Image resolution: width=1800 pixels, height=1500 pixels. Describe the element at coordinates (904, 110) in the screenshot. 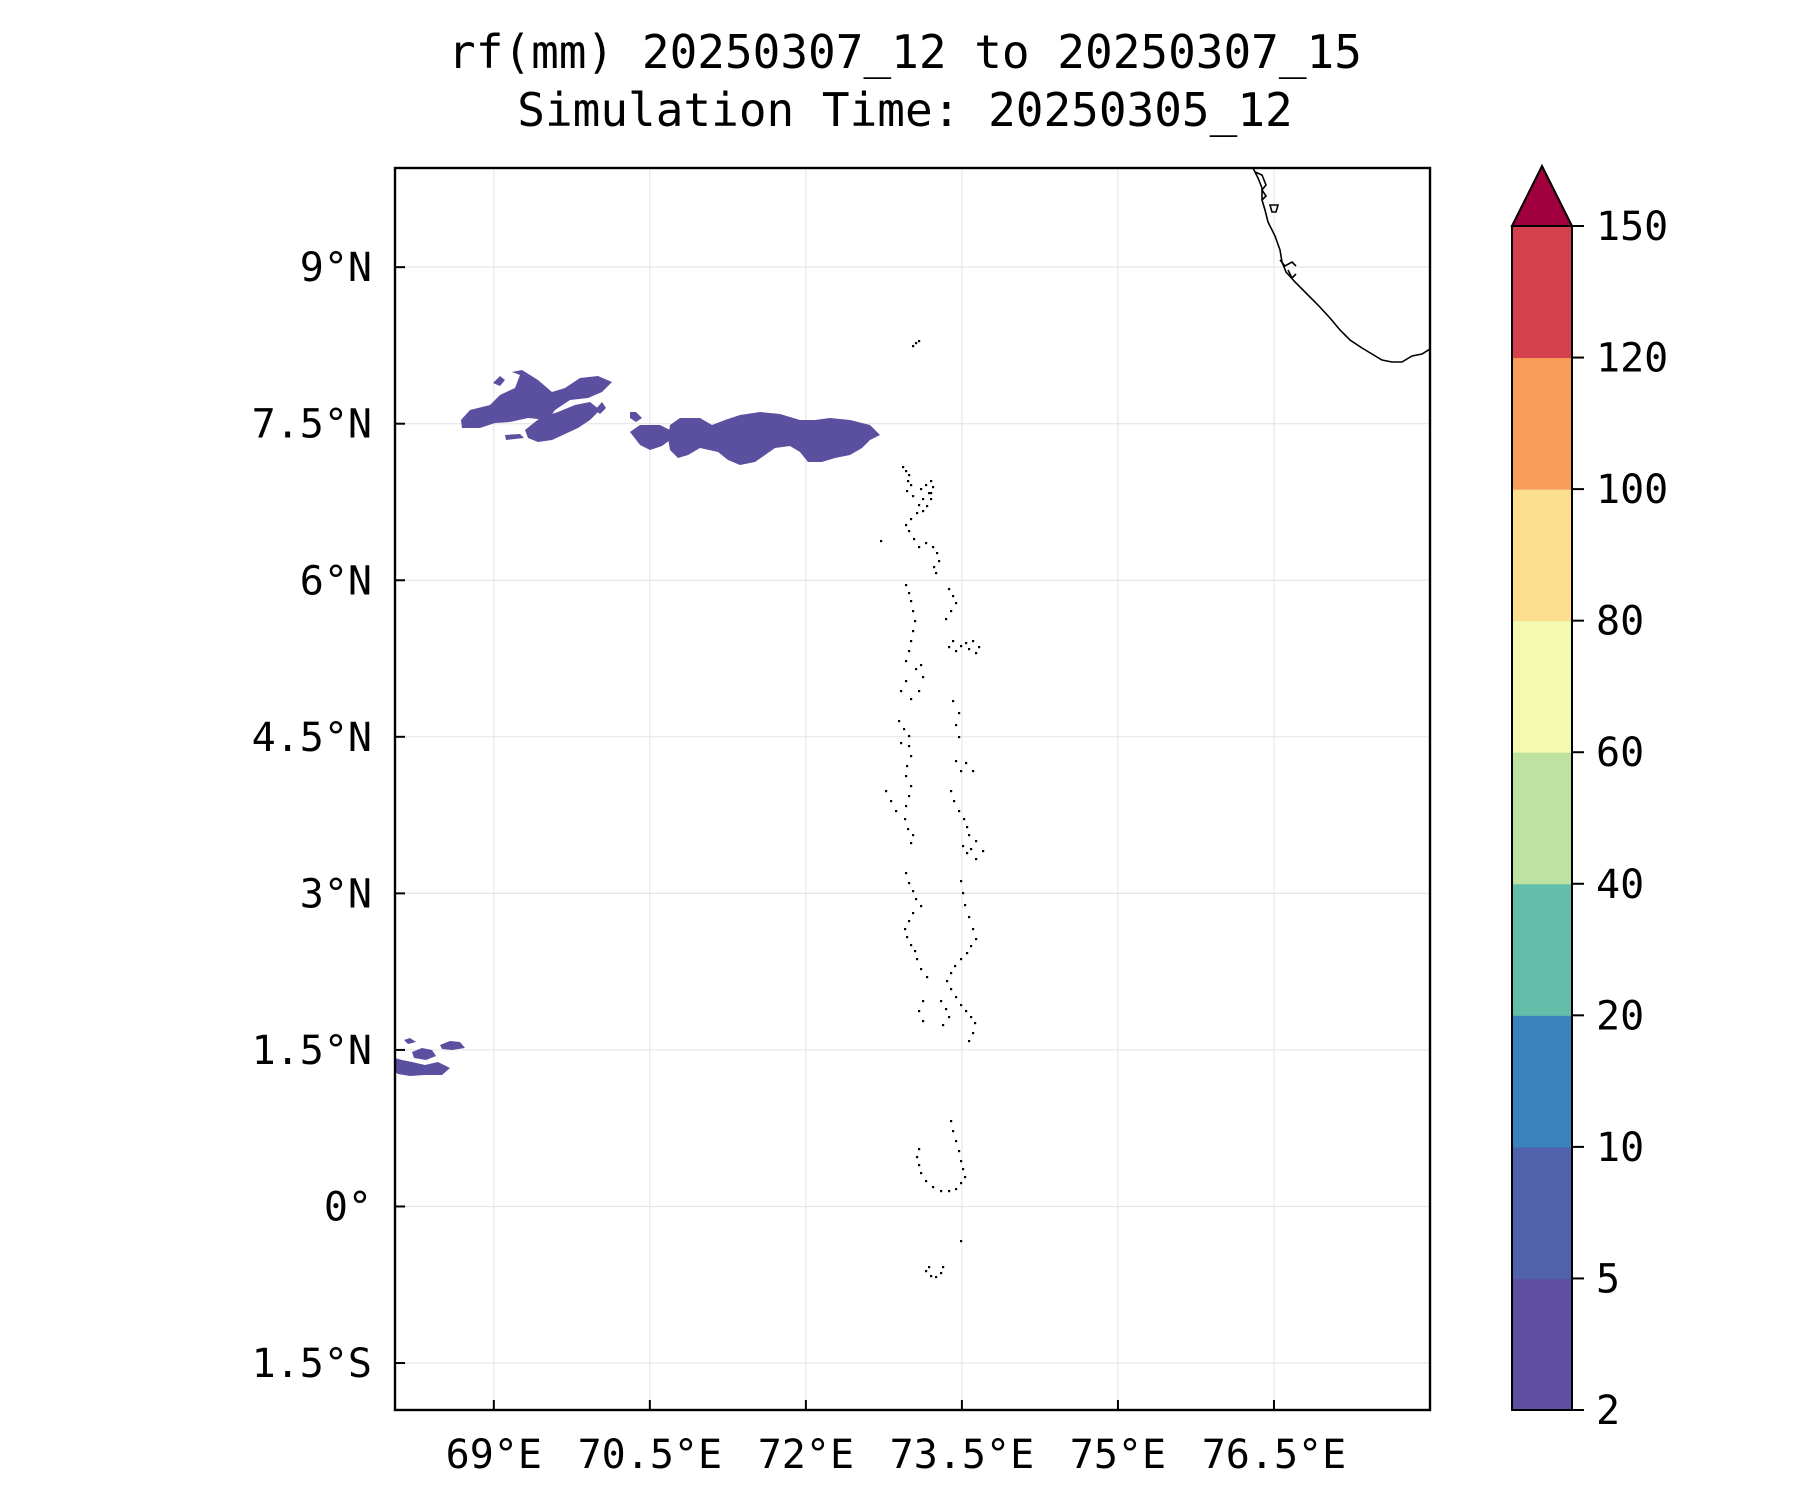

I see `map-subtitle: Simulation Time: 20250305_12` at that location.